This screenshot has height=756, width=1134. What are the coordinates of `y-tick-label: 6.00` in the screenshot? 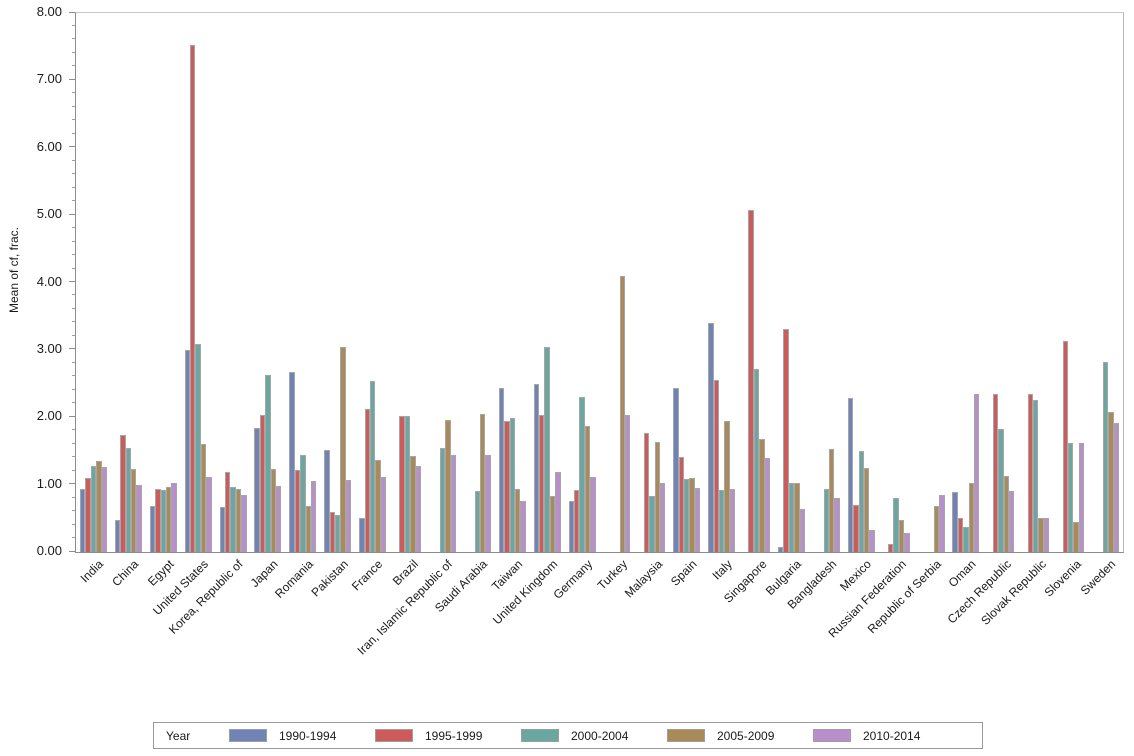 It's located at (49, 146).